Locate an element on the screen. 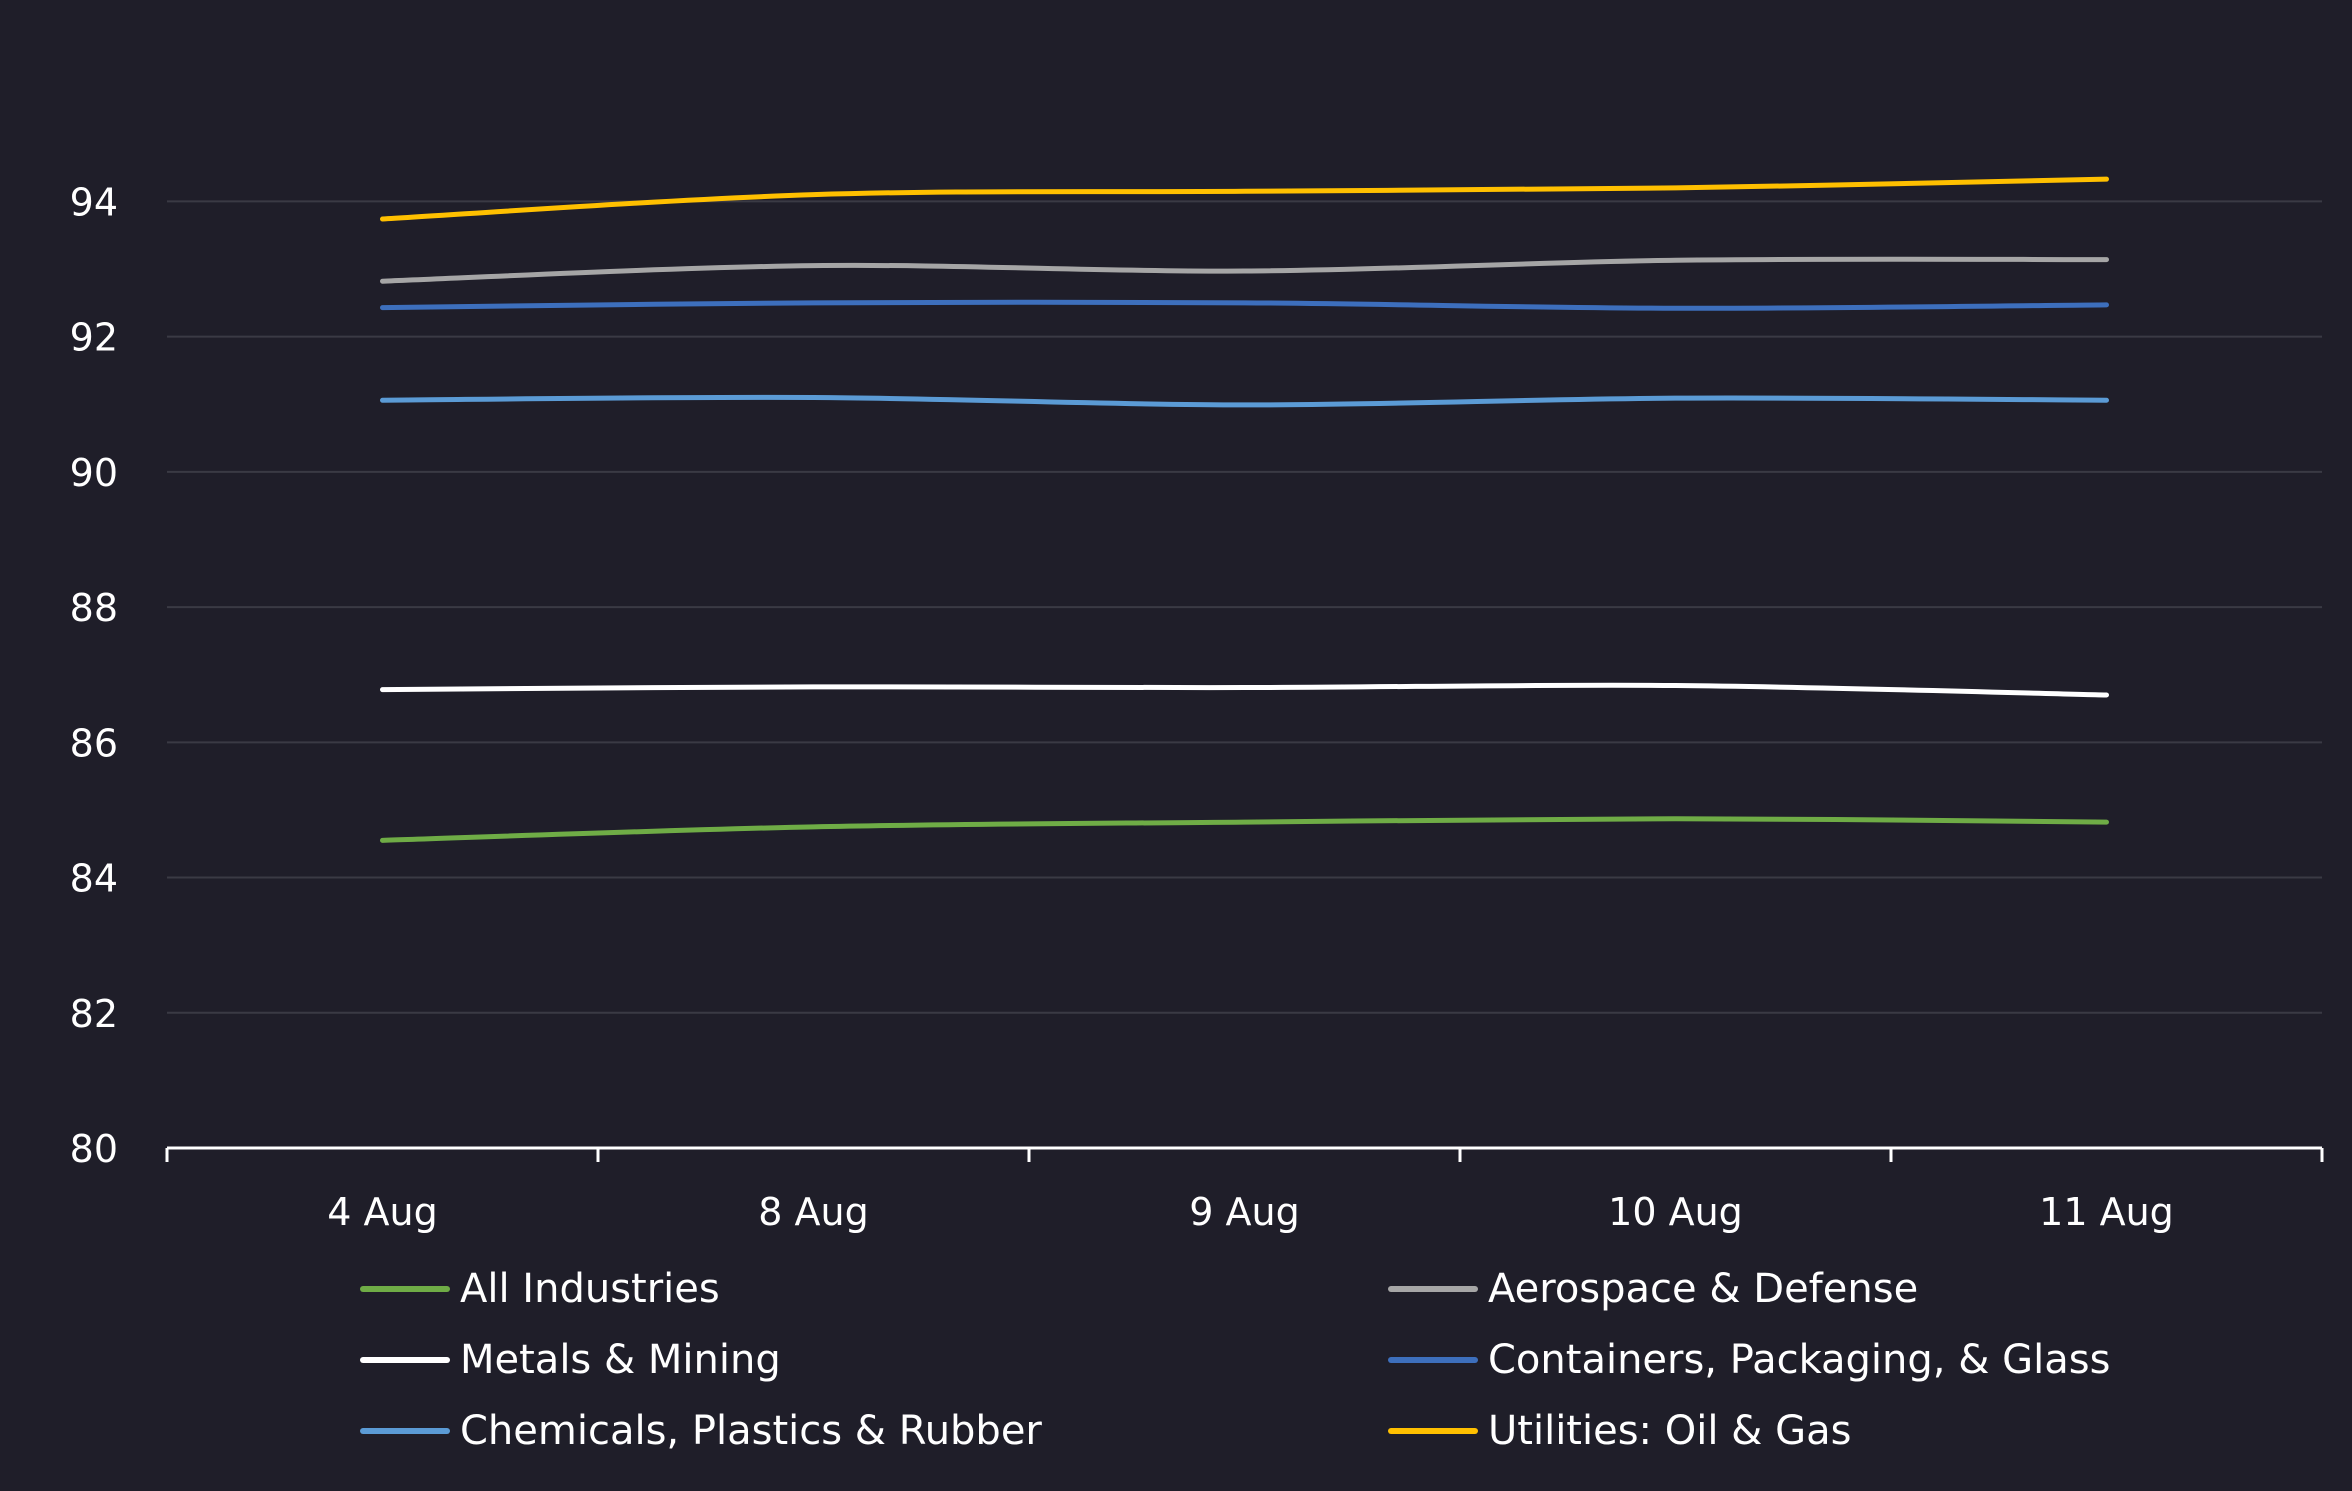  y-tick-label: 94 is located at coordinates (94, 202).